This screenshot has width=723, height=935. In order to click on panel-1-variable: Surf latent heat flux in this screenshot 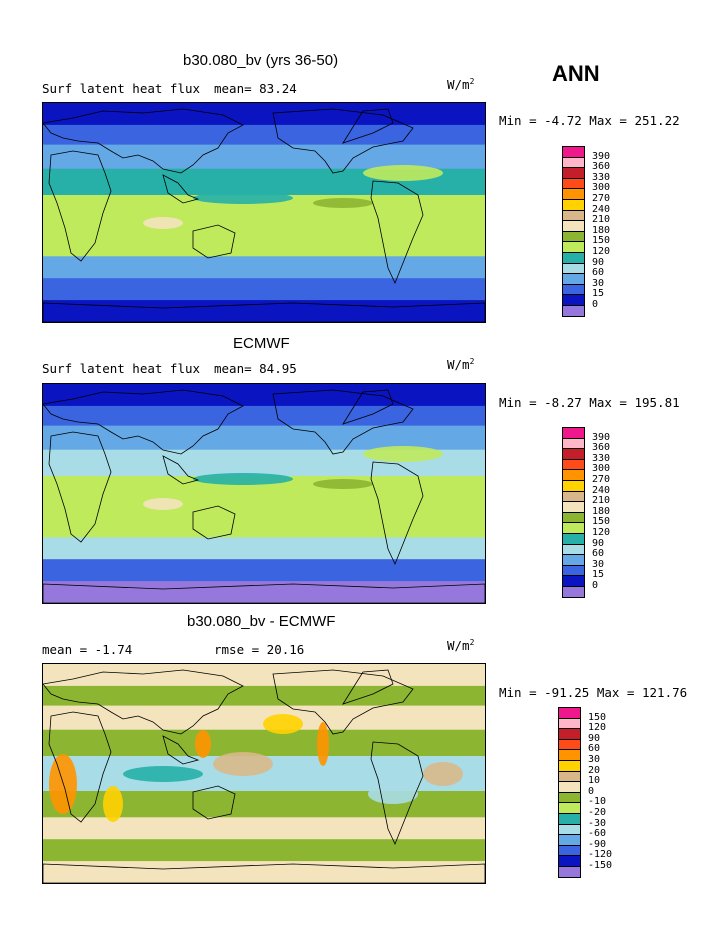, I will do `click(121, 88)`.